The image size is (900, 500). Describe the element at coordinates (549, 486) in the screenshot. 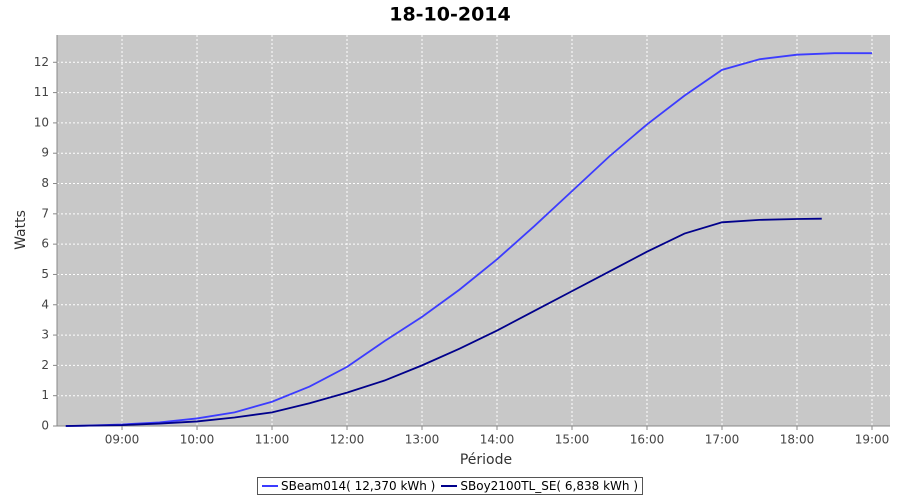

I see `legend-label: SBoy2100TL_SE( 6,838 kWh )` at that location.